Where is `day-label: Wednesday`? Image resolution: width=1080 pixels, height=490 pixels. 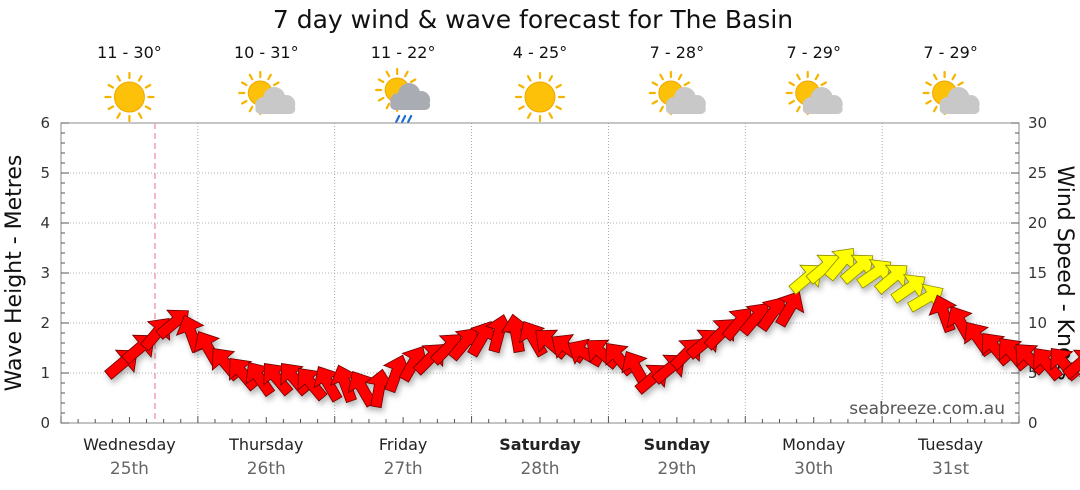
day-label: Wednesday is located at coordinates (129, 444).